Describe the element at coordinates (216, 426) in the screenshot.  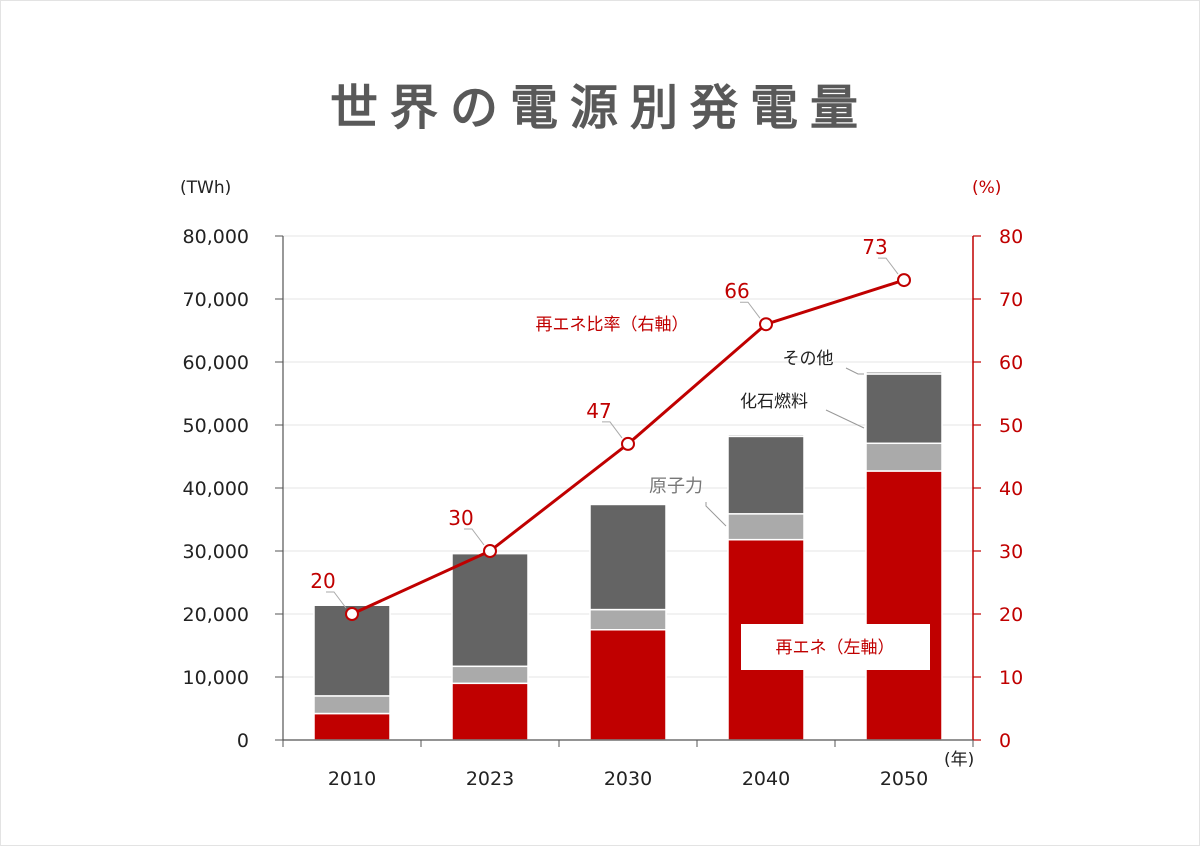
I see `y-tick-label: 50,000` at that location.